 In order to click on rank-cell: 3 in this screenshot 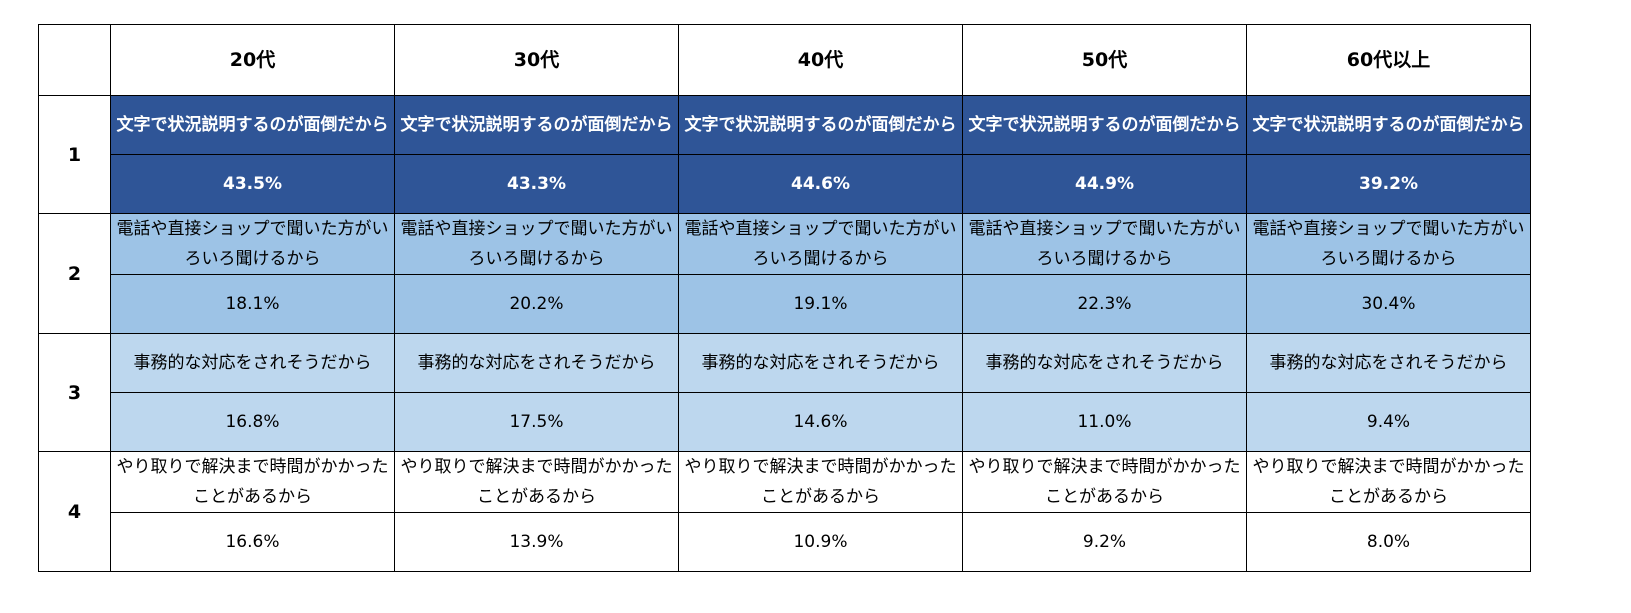, I will do `click(74, 392)`.